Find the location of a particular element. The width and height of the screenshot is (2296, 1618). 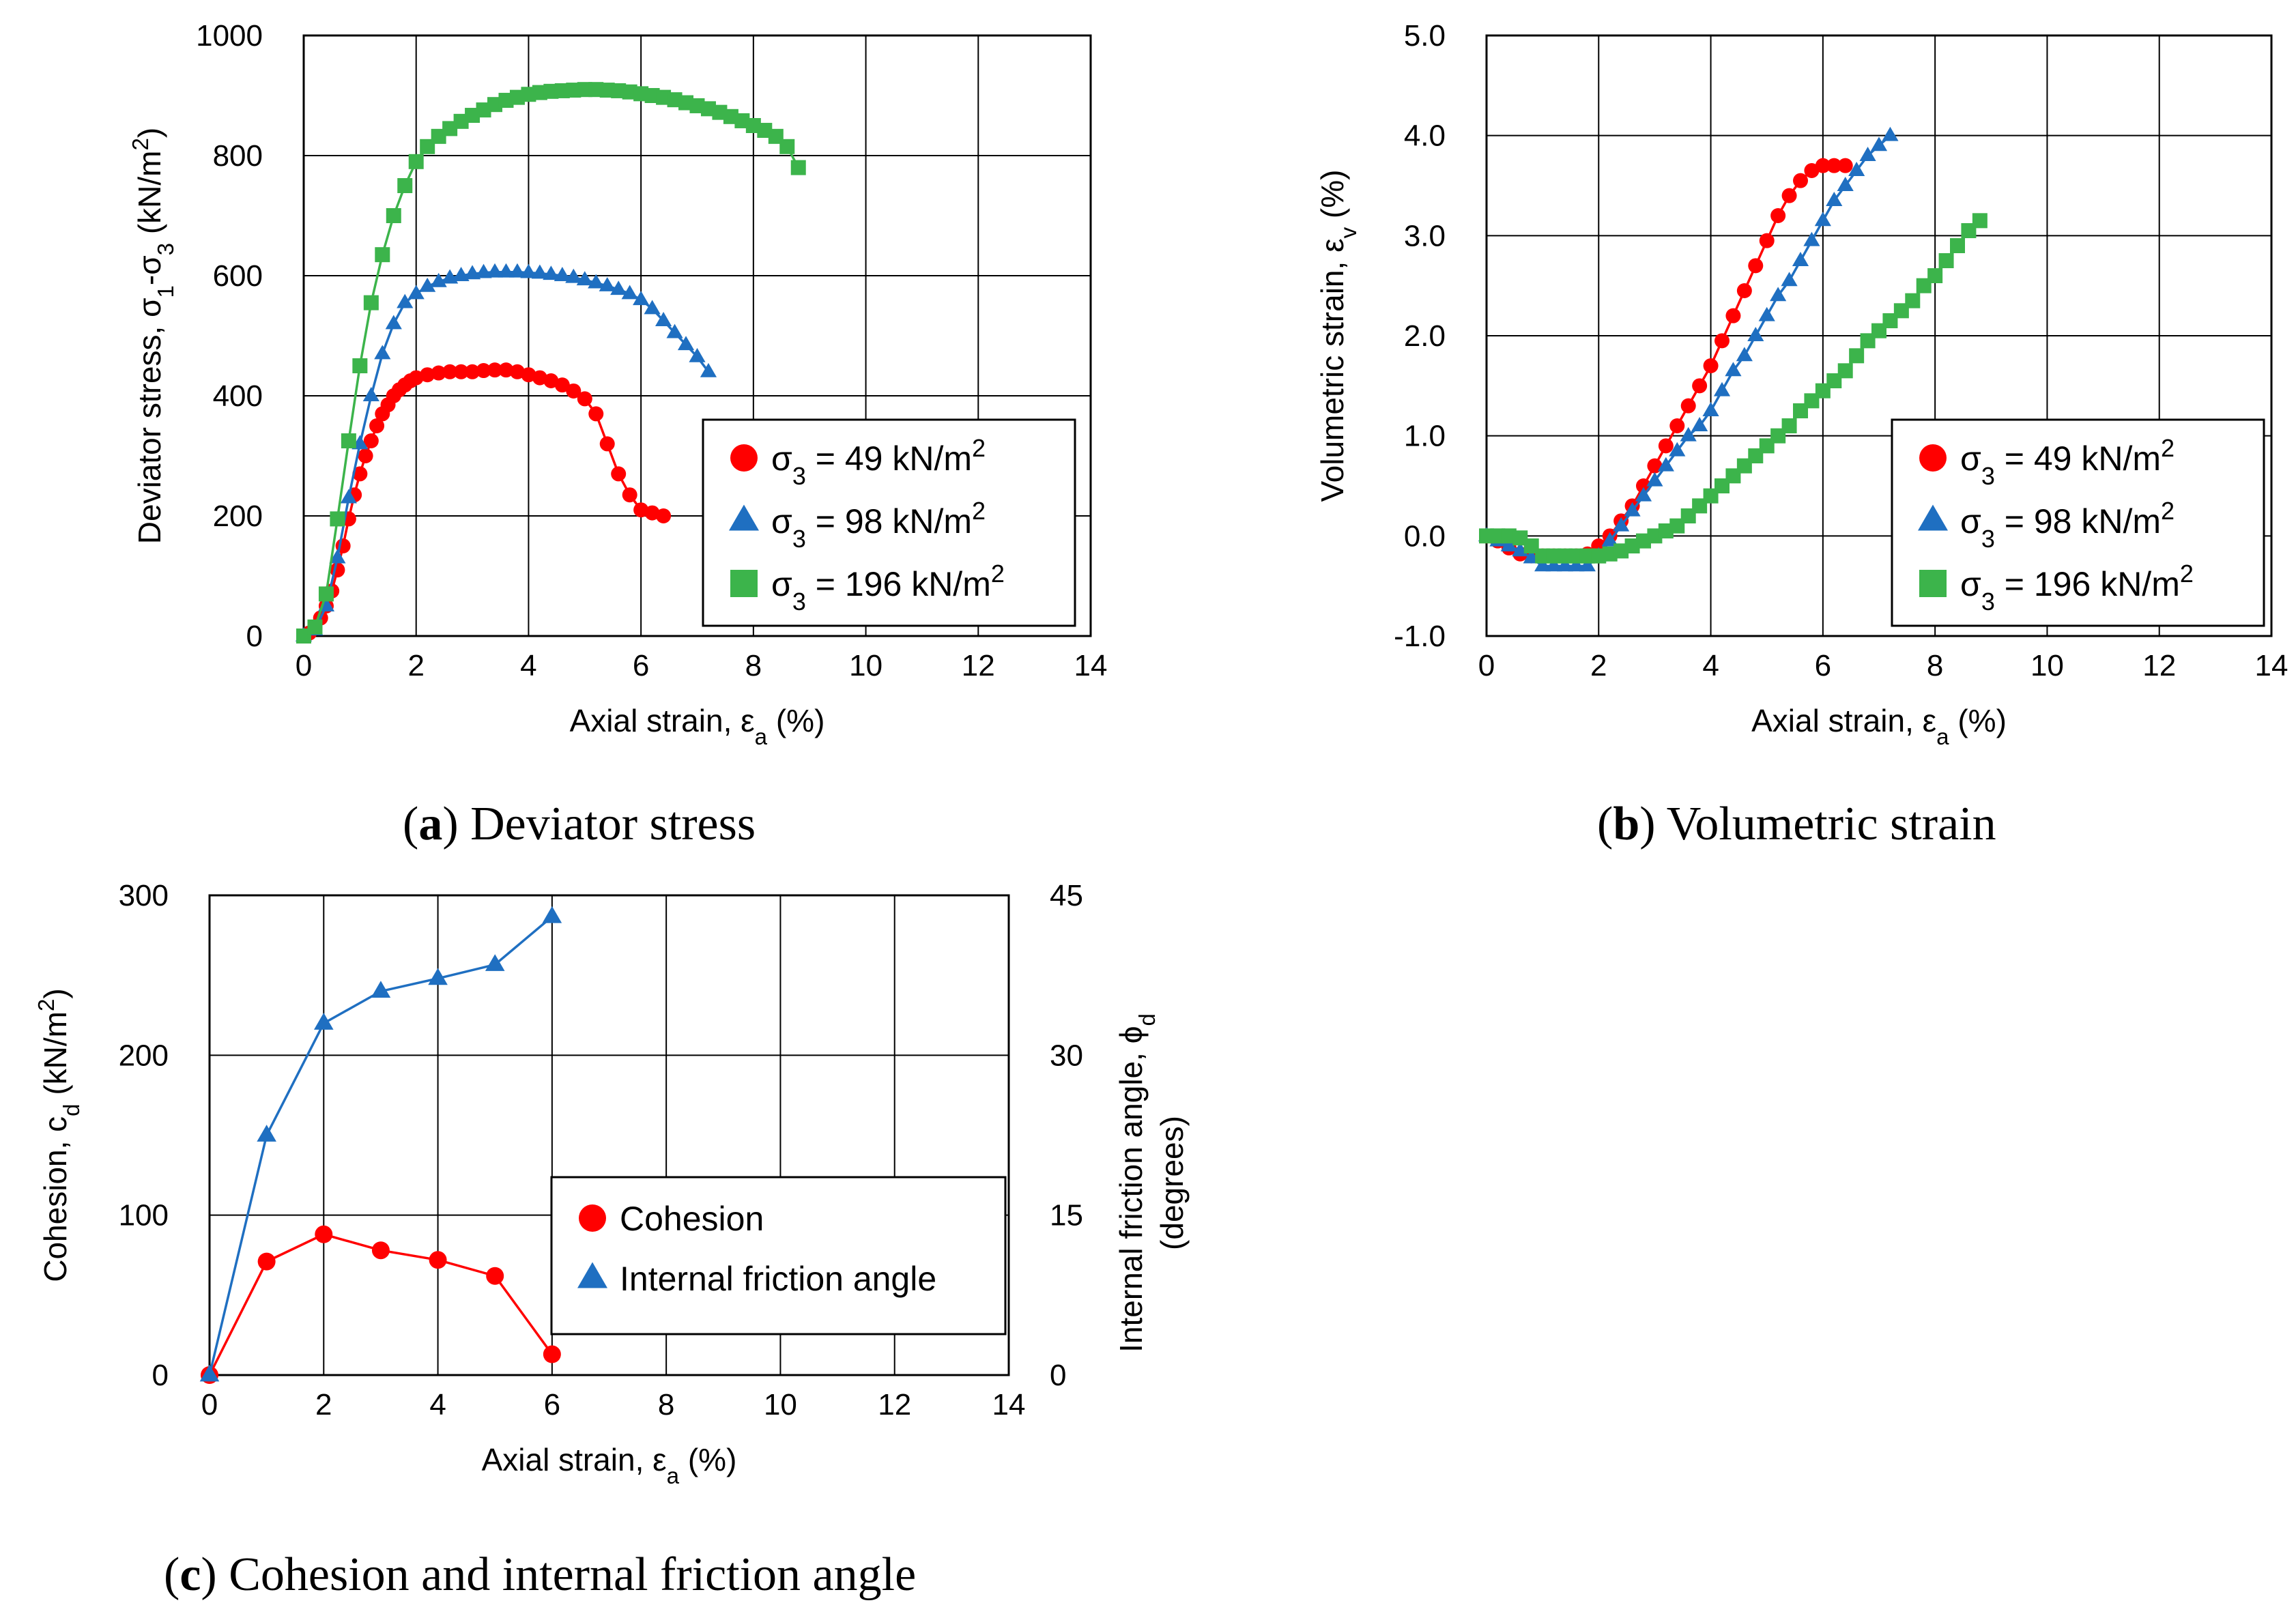

plot-frame is located at coordinates (697, 335).